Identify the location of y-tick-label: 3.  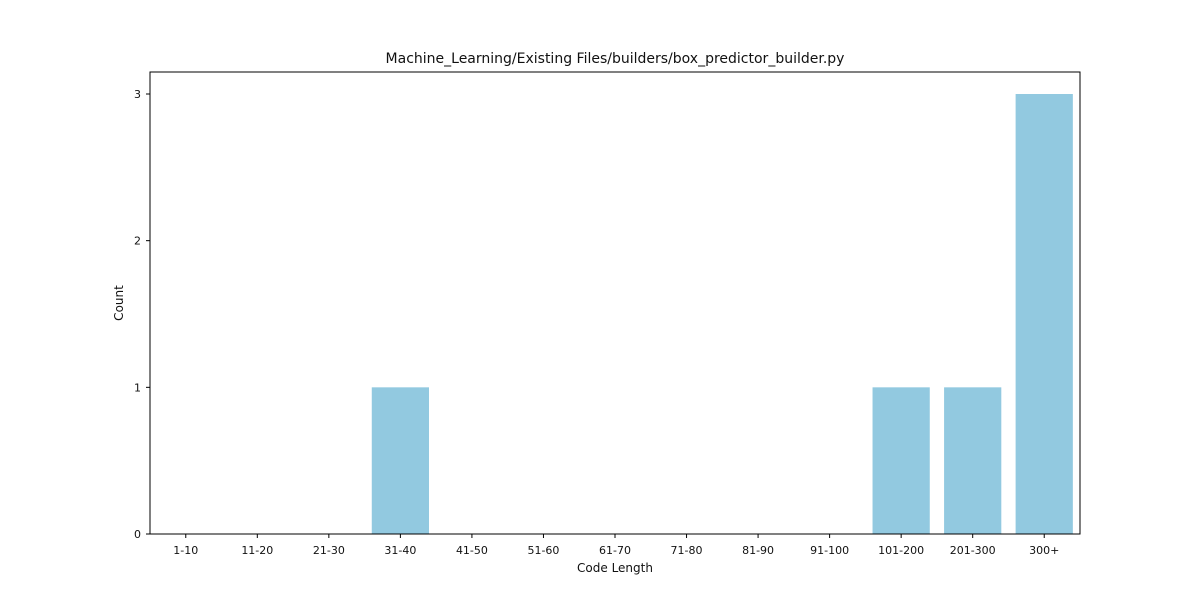
(137, 94).